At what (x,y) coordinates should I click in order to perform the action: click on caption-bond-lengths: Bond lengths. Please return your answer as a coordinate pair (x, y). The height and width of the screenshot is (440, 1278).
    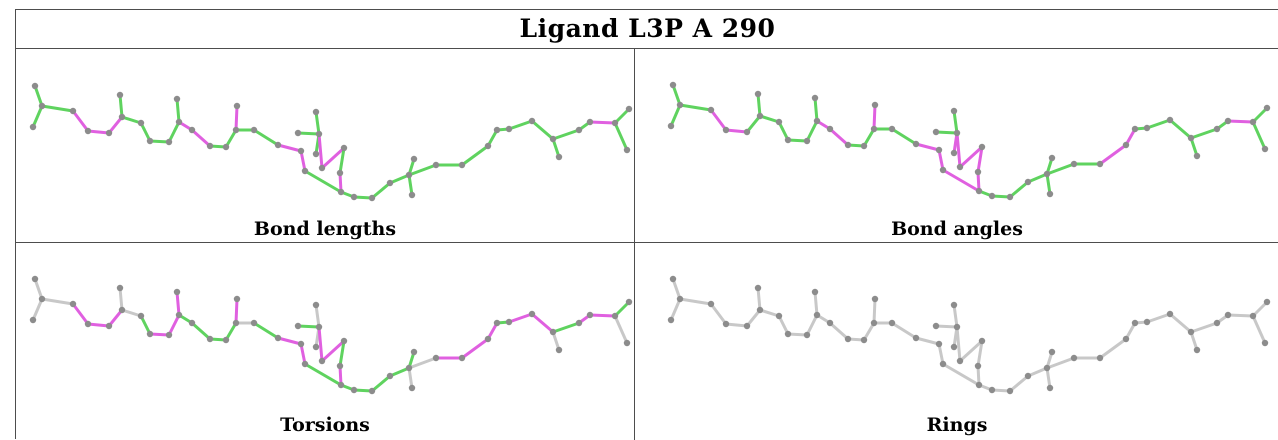
    Looking at the image, I should click on (325, 229).